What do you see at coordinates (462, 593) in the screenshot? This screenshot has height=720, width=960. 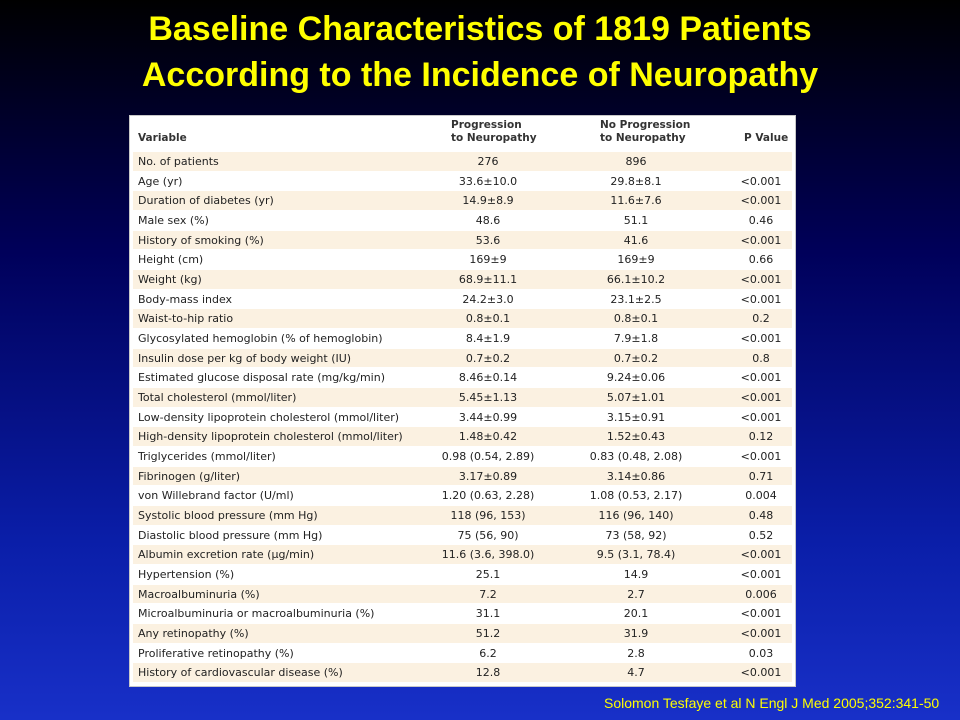 I see `table-row: Macroalbuminuria (%) 7.2 2.7 0.006` at bounding box center [462, 593].